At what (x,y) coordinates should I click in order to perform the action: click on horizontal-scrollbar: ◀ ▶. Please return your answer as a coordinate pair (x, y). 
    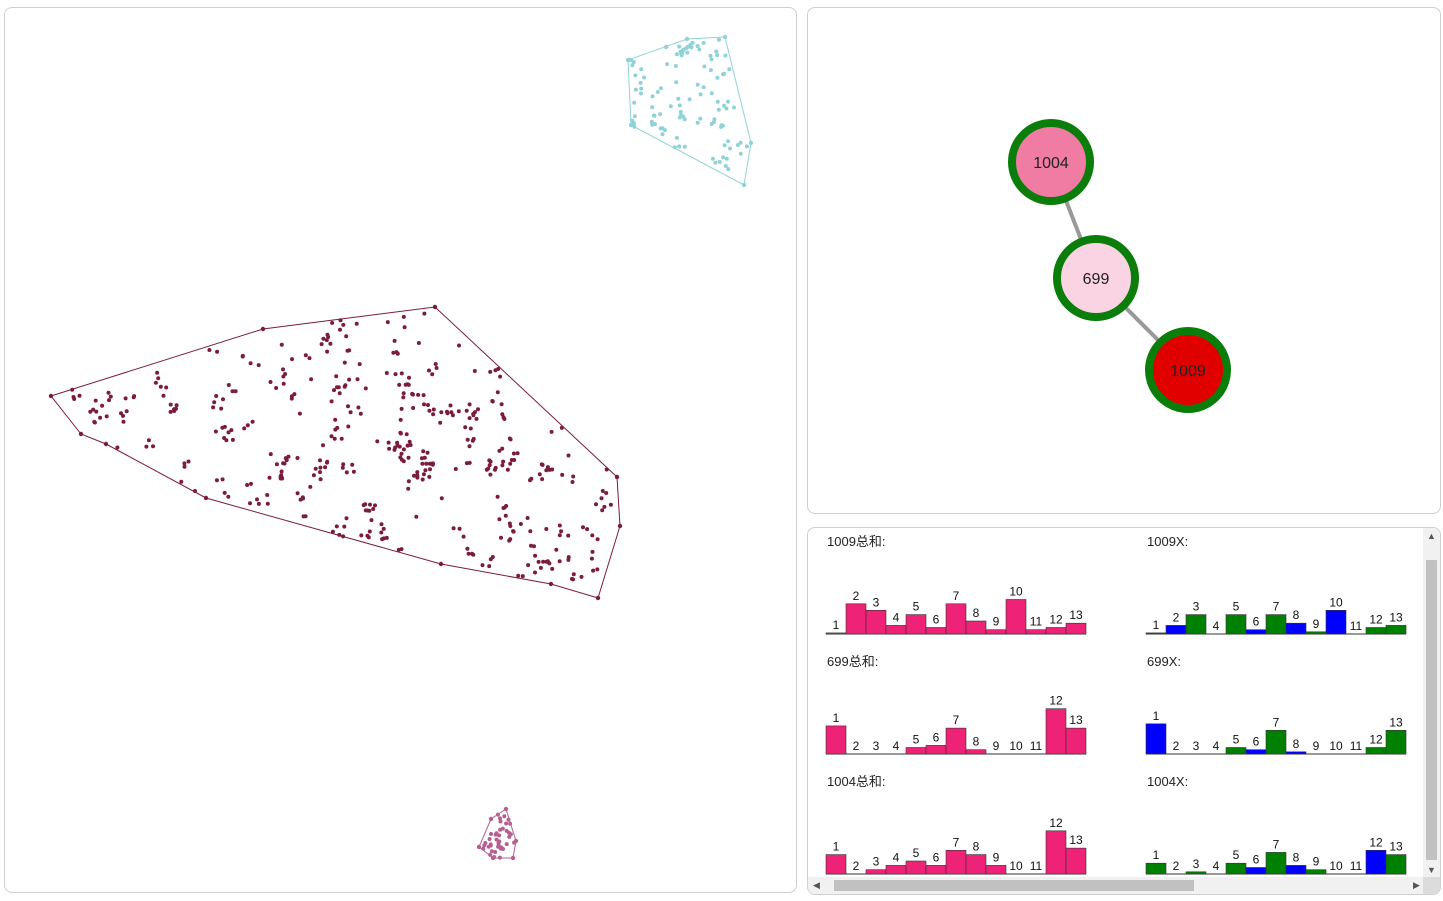
    Looking at the image, I should click on (1116, 885).